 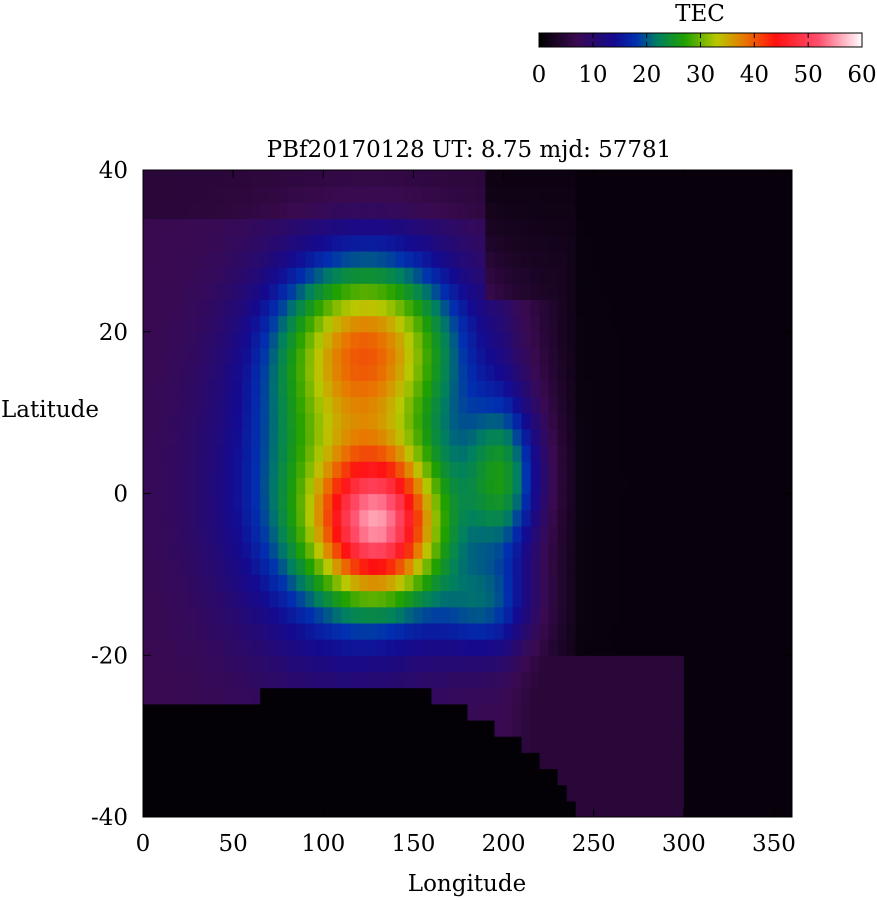 I want to click on y-tick-label: -20, so click(x=109, y=656).